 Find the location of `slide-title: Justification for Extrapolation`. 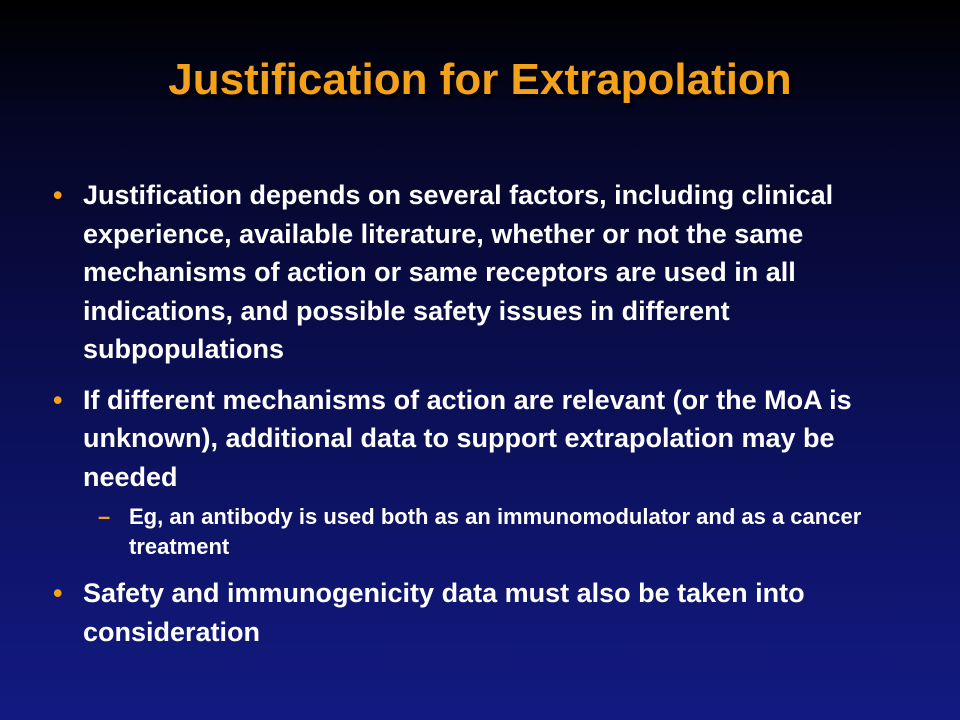

slide-title: Justification for Extrapolation is located at coordinates (480, 79).